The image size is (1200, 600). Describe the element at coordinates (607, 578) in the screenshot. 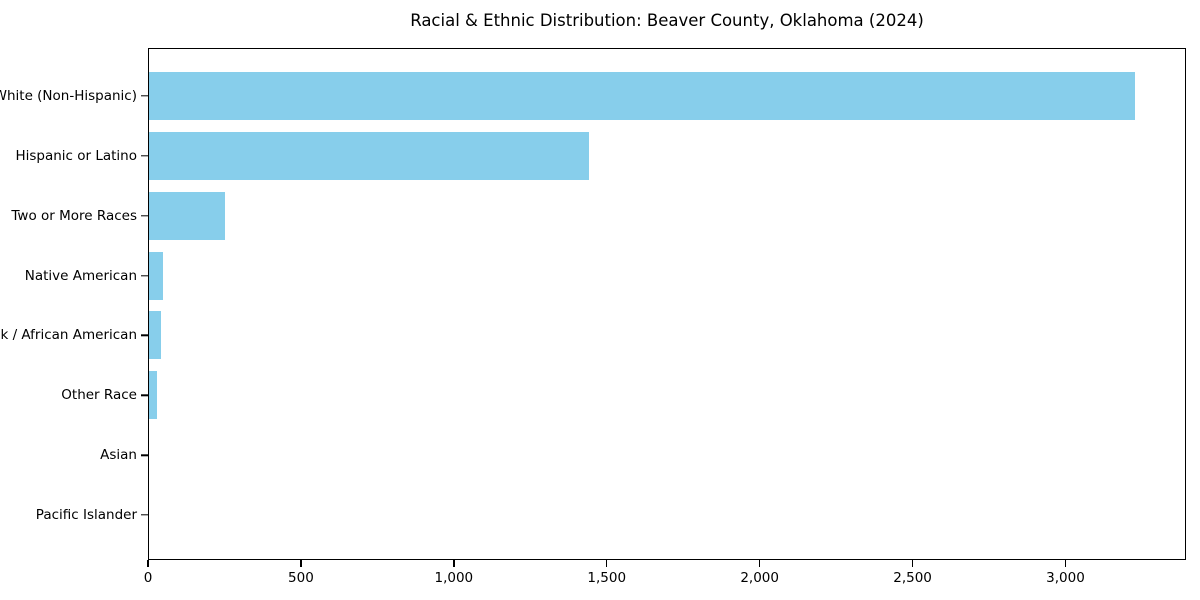

I see `x-tick-label: 1,500` at that location.